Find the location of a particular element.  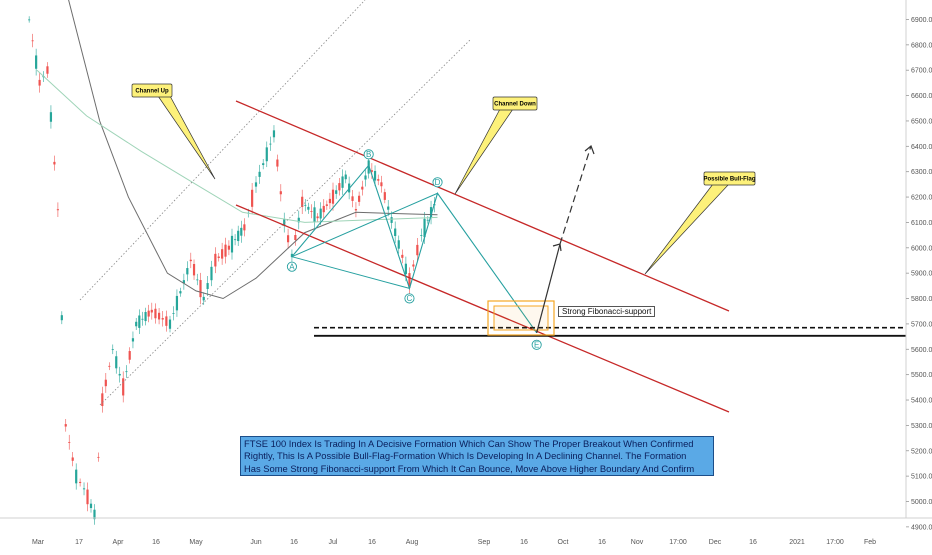

moving-average-slow is located at coordinates (237, 146).